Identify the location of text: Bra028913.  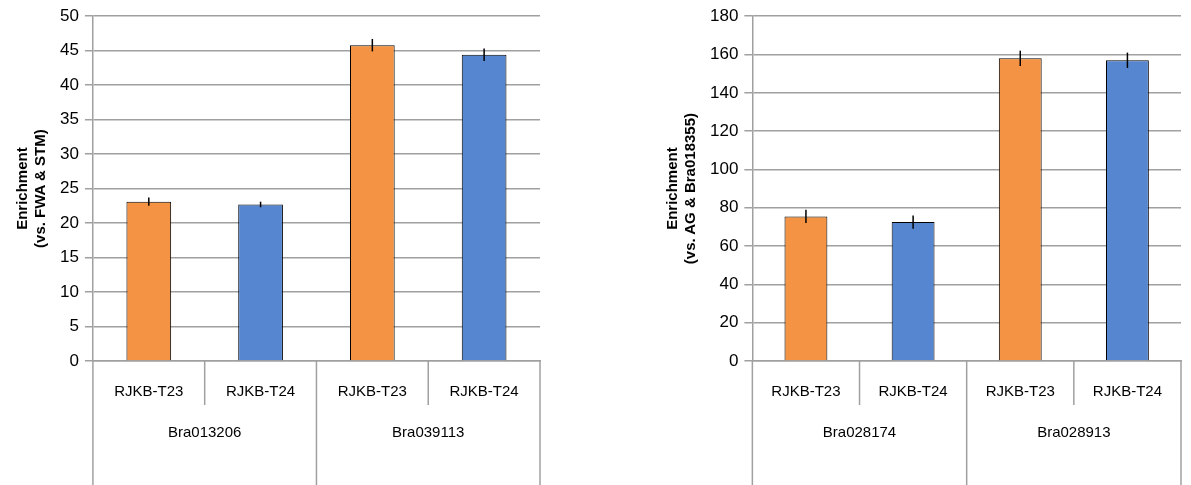
(1074, 432).